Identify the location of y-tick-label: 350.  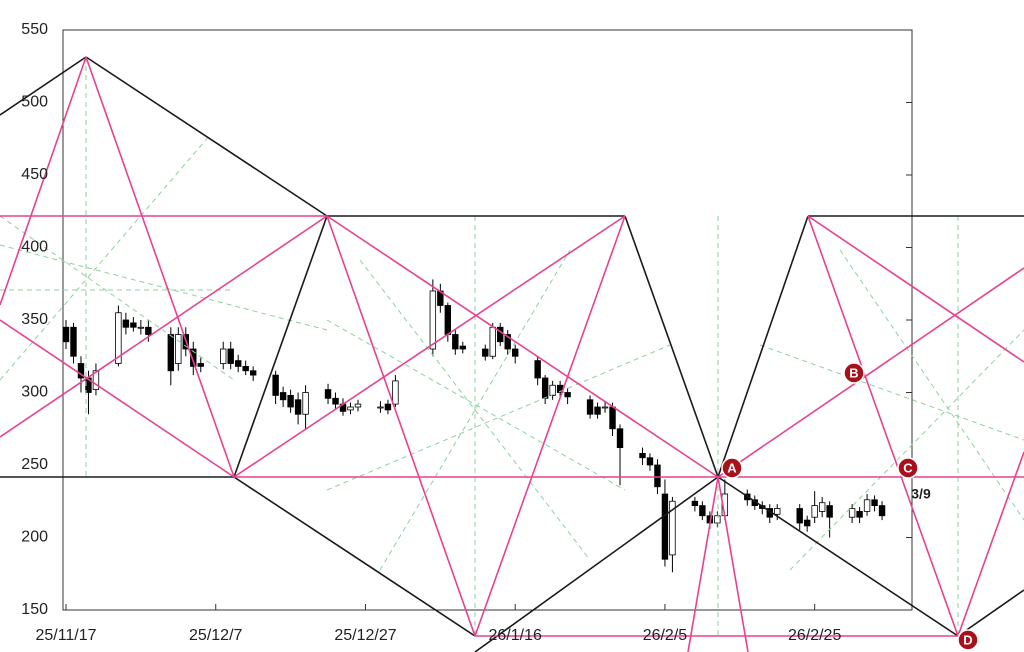
(34, 319).